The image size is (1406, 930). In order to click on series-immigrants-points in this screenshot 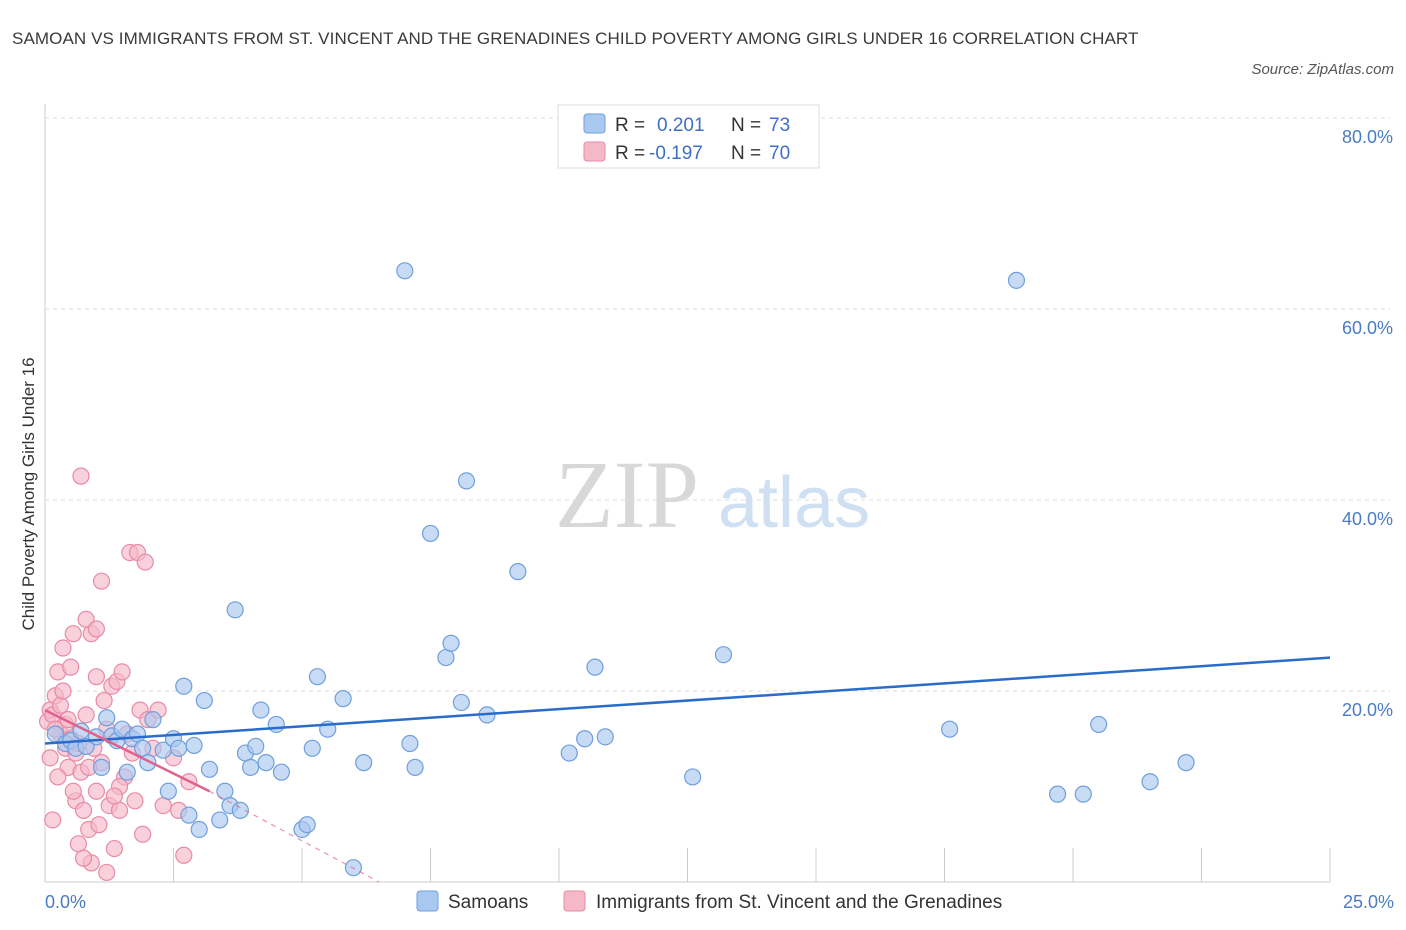, I will do `click(118, 674)`.